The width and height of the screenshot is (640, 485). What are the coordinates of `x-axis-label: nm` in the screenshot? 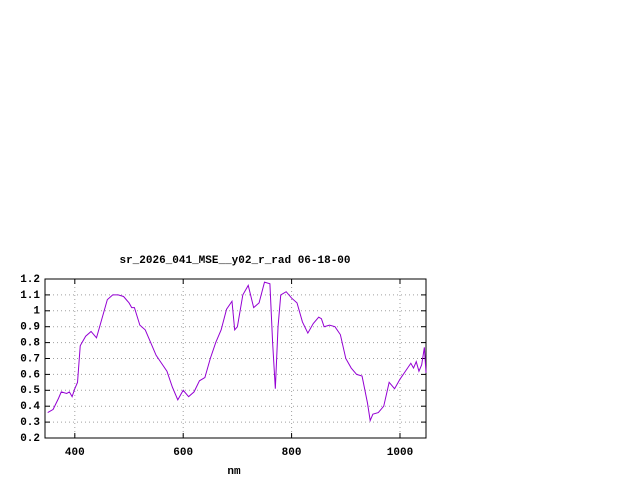 It's located at (234, 472).